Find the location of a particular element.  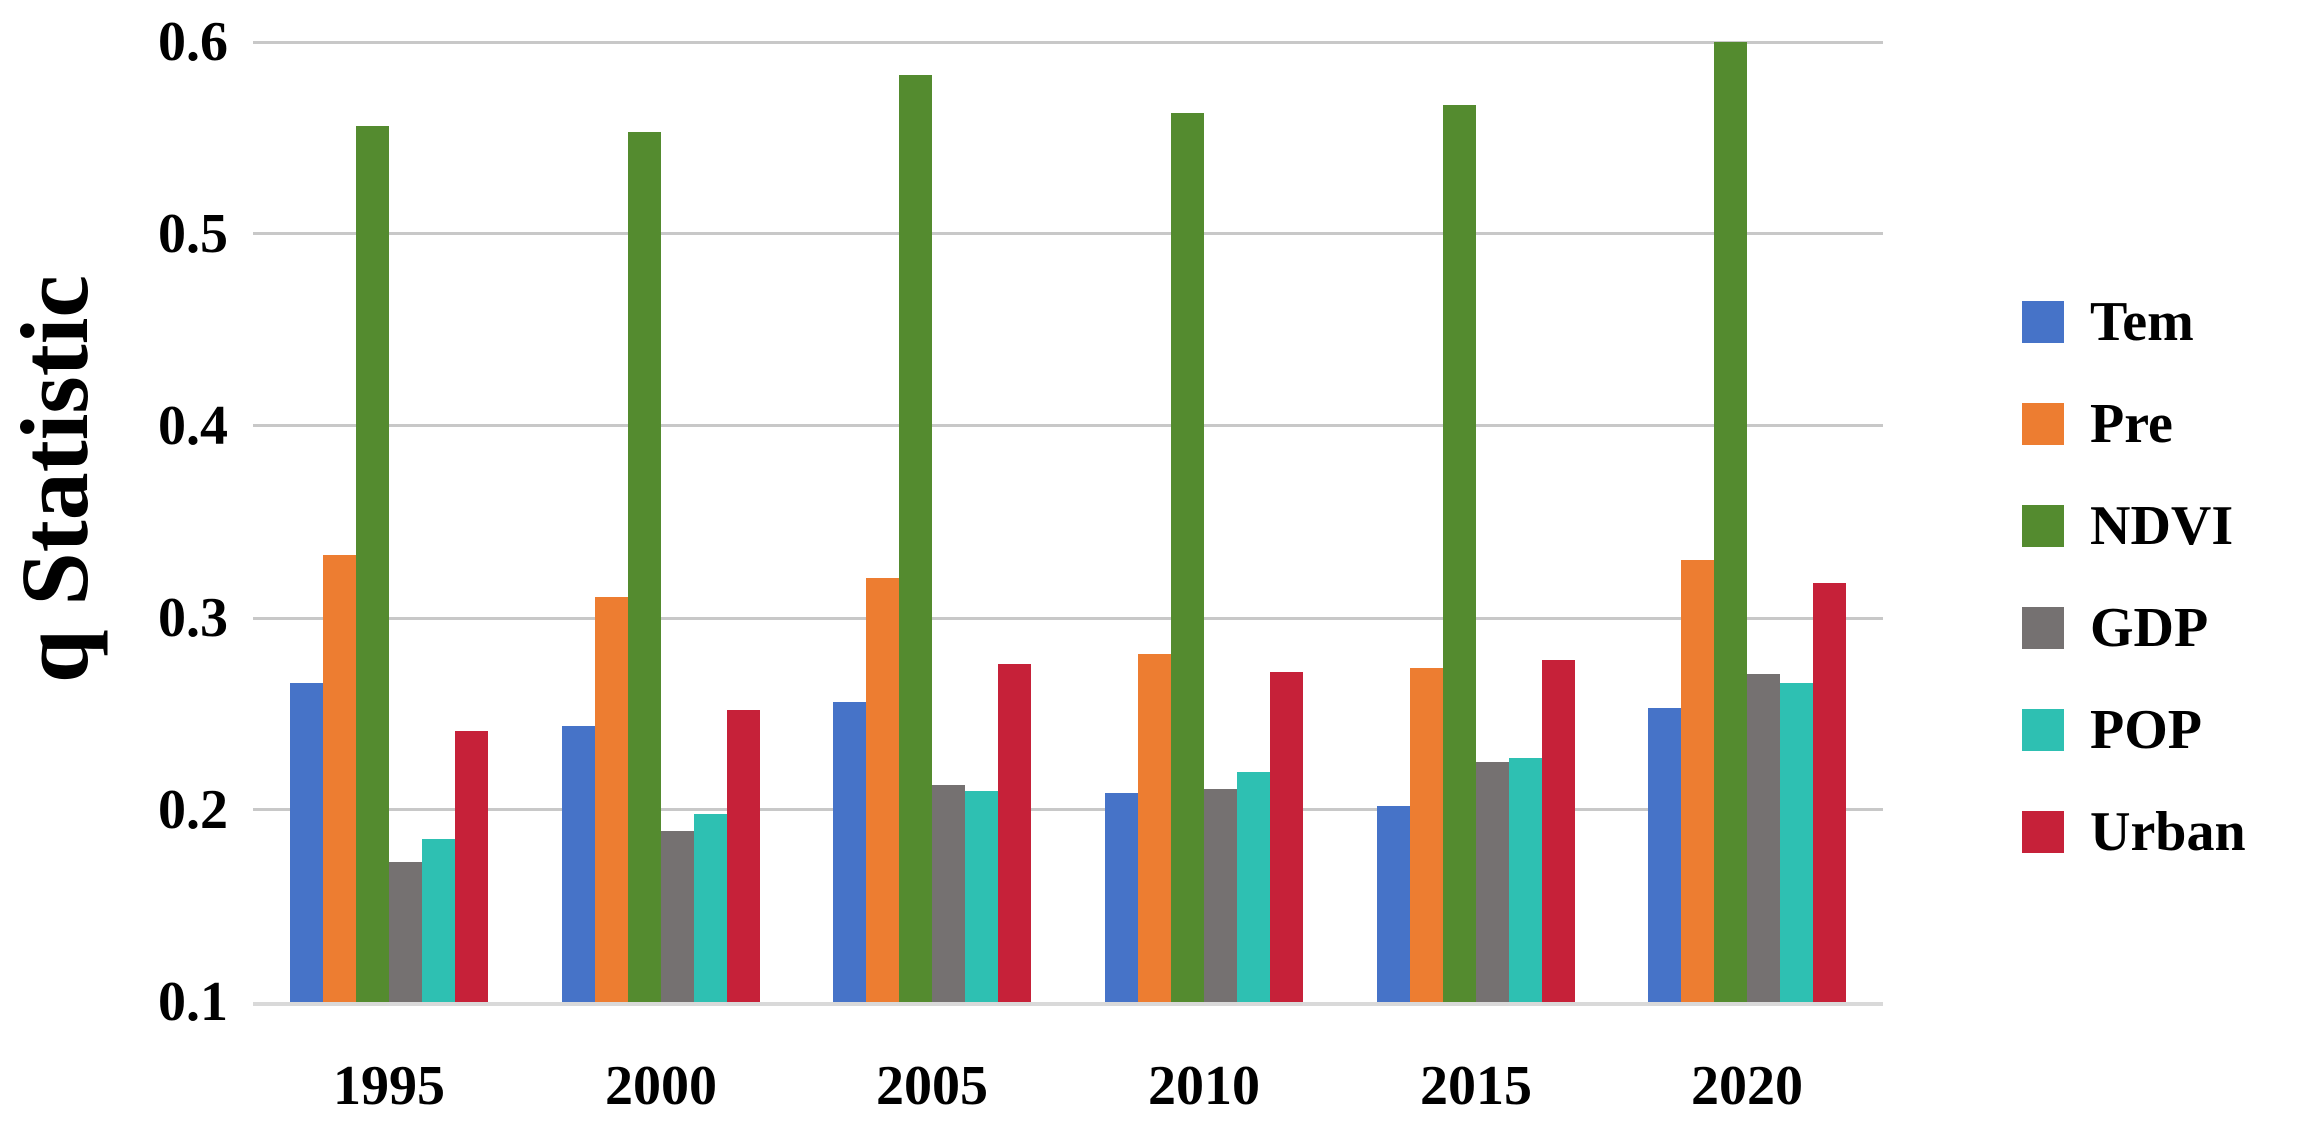

bar-gdp-2005 is located at coordinates (948, 893).